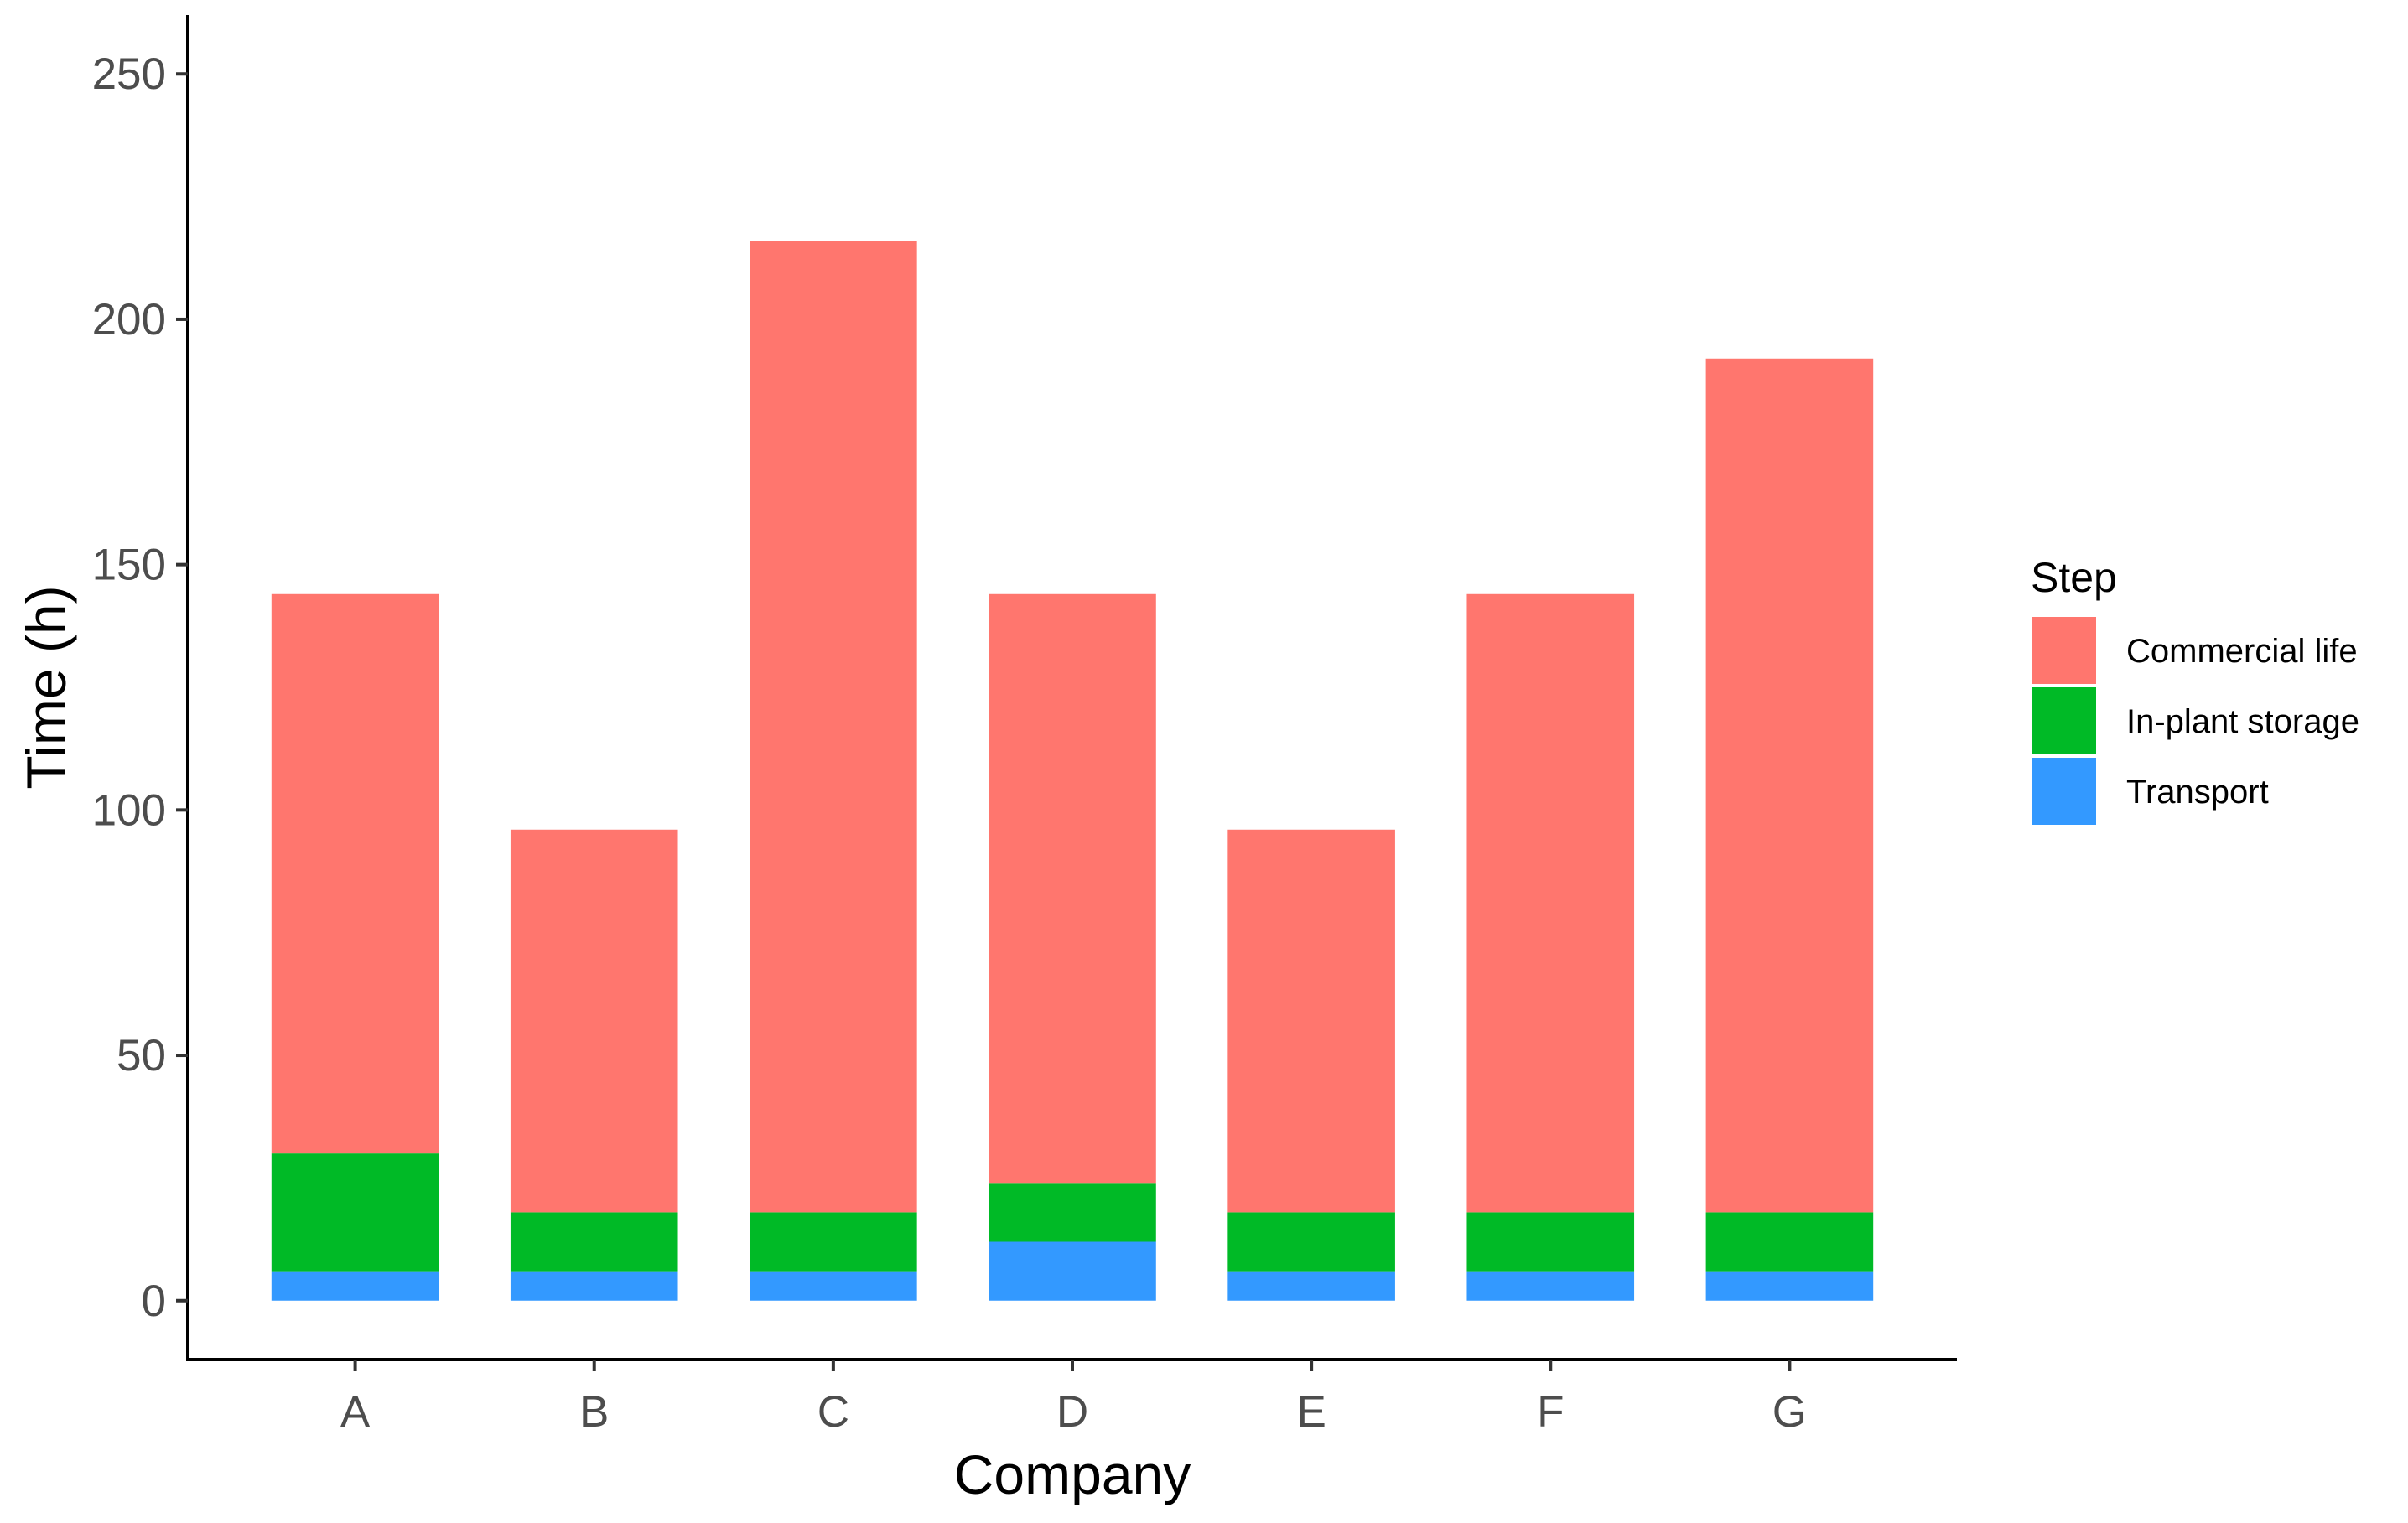 This screenshot has width=2408, height=1523. Describe the element at coordinates (833, 727) in the screenshot. I see `bar-c-commercial-life` at that location.